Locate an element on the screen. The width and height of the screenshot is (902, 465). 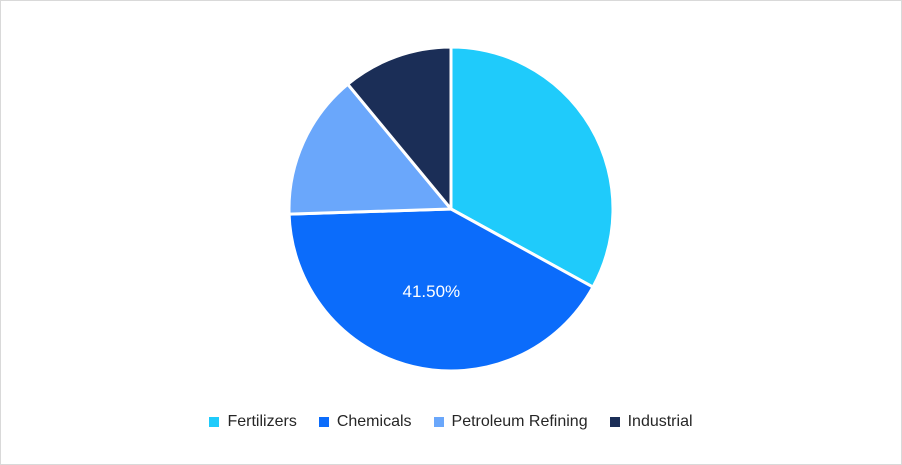
legend-swatch-industrial is located at coordinates (614, 422).